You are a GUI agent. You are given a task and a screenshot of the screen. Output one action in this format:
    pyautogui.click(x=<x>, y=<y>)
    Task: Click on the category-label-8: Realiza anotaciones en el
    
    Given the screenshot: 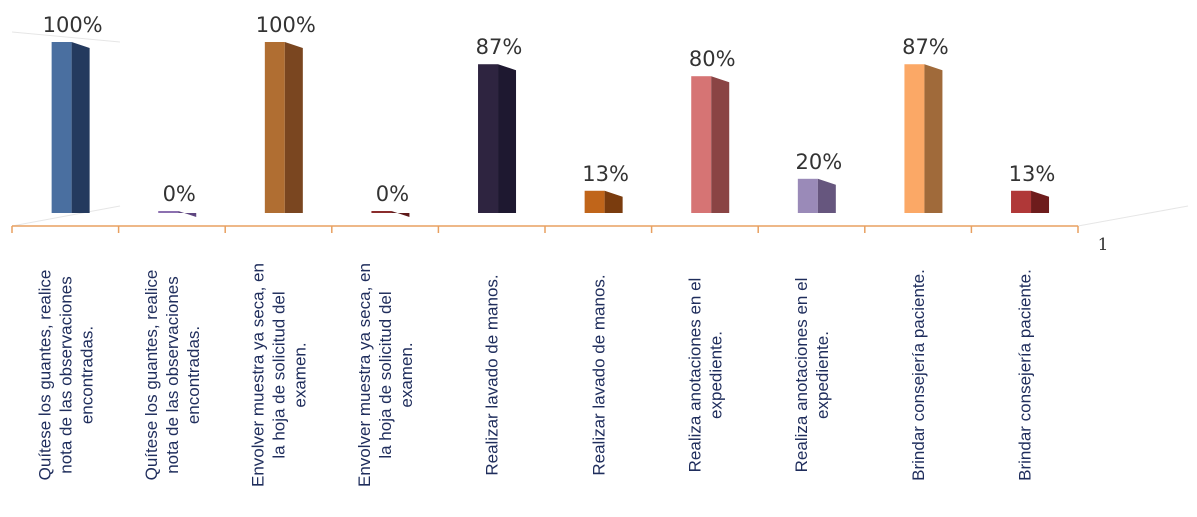 What is the action you would take?
    pyautogui.click(x=801, y=375)
    